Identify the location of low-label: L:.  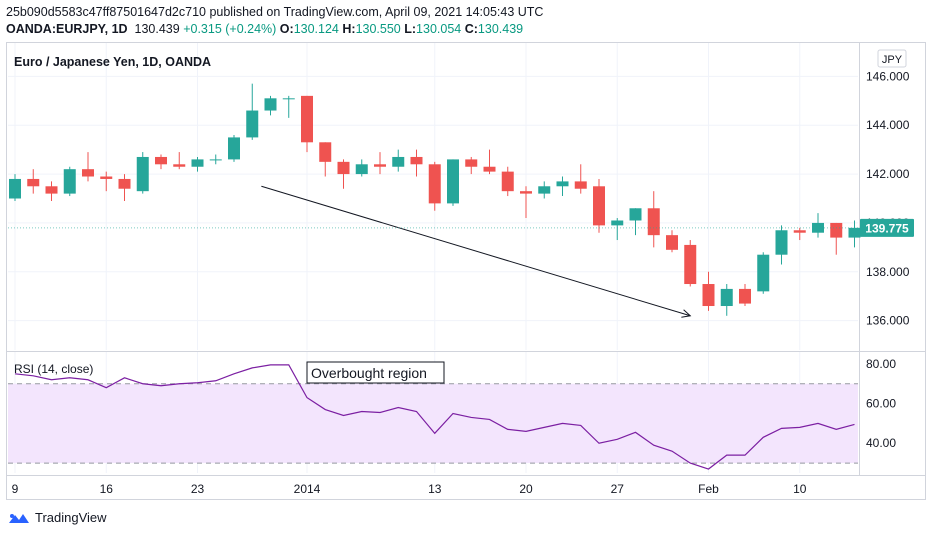
(410, 29).